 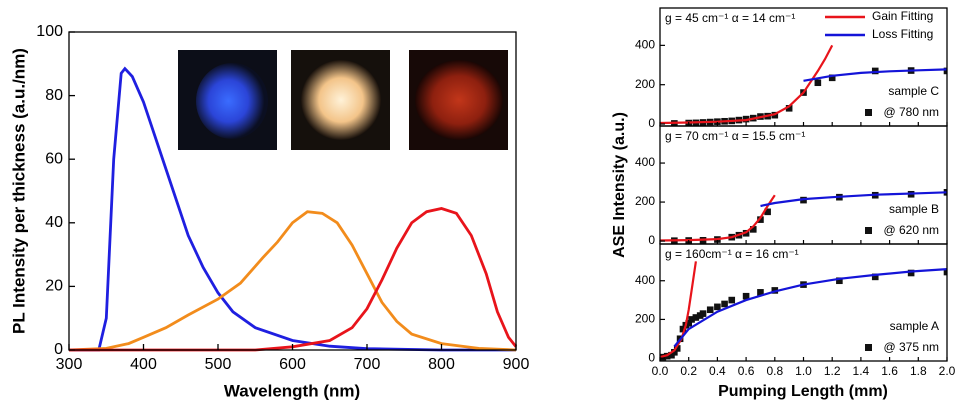 What do you see at coordinates (803, 371) in the screenshot?
I see `x-tick-label: 1.0` at bounding box center [803, 371].